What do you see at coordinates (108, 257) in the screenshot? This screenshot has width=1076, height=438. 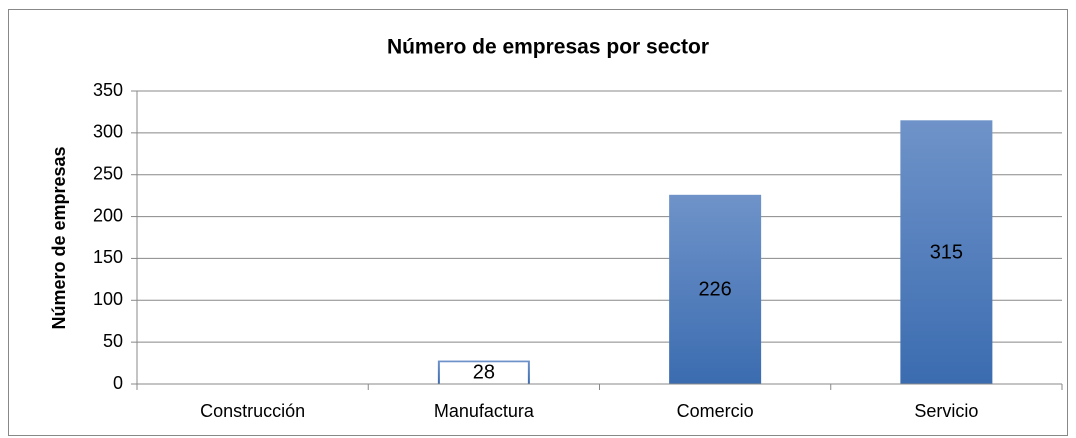 I see `y-tick-label: 150` at bounding box center [108, 257].